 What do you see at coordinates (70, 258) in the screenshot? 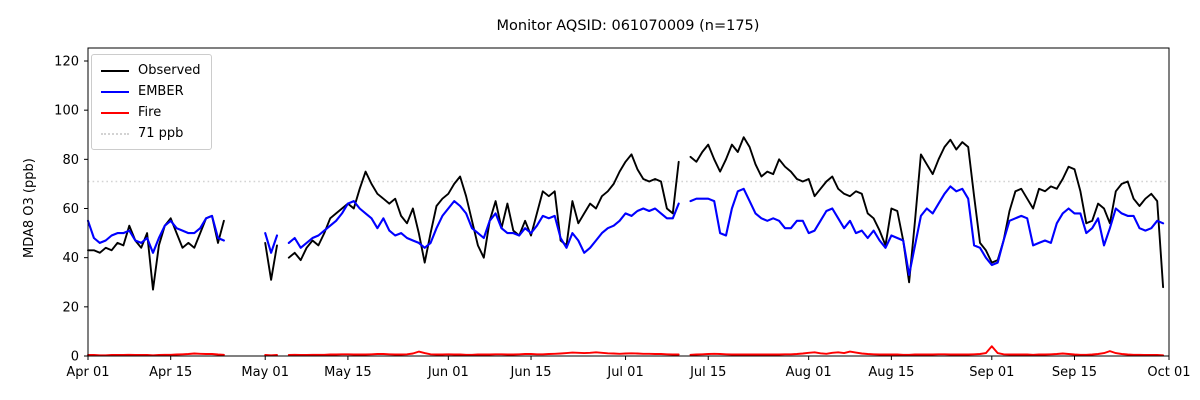
I see `y-tick-label: 40` at bounding box center [70, 258].